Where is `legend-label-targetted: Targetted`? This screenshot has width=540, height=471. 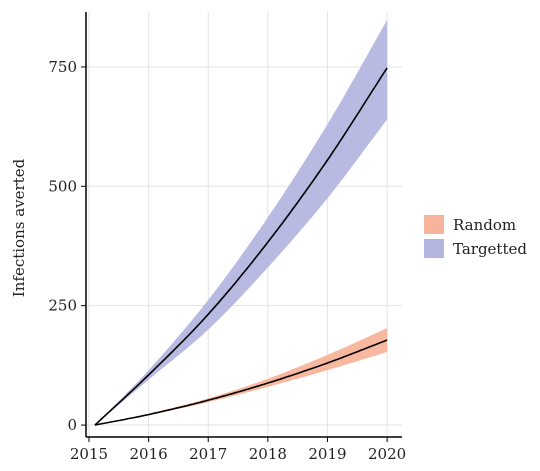 legend-label-targetted: Targetted is located at coordinates (490, 249).